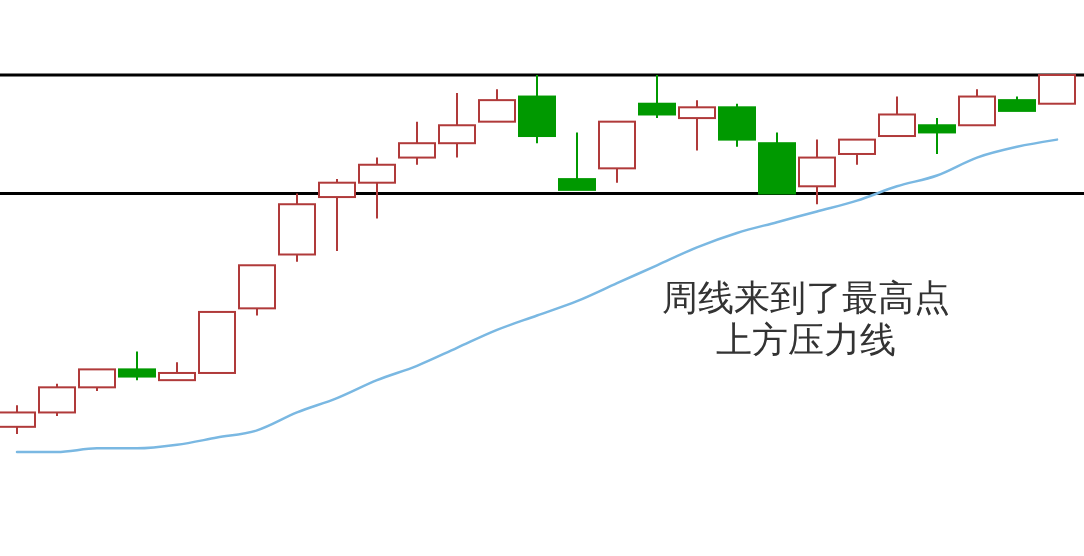  I want to click on annotation: 周线来到了最高点, so click(806, 297).